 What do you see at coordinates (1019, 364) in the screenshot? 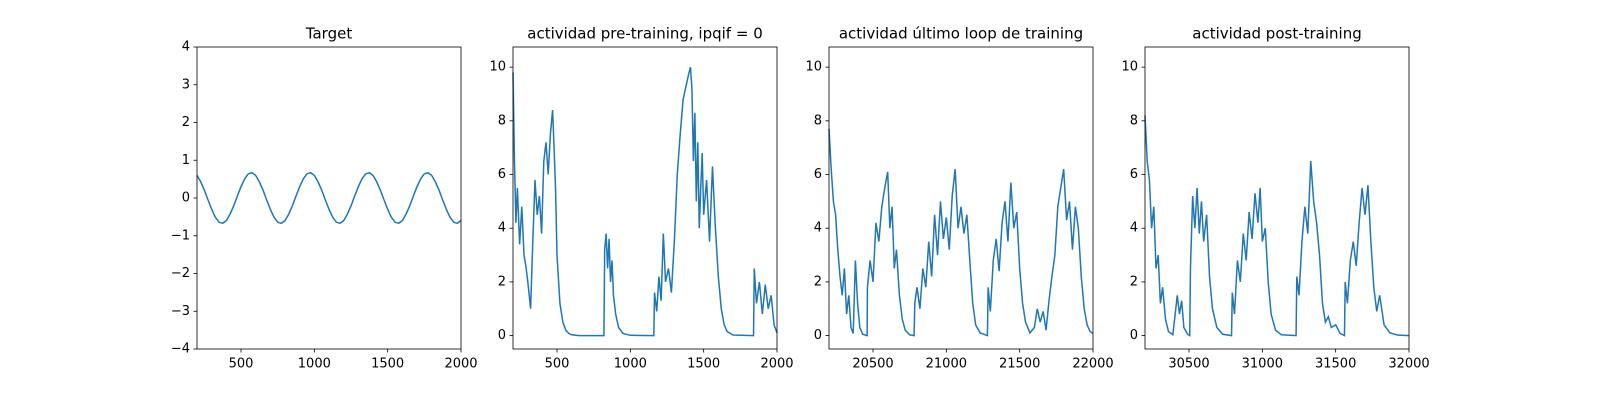
I see `x-tick-label: 21500` at bounding box center [1019, 364].